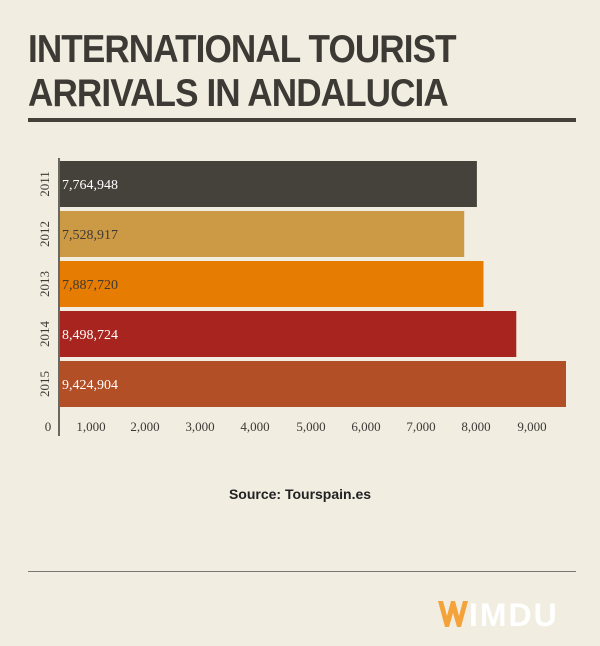  What do you see at coordinates (302, 571) in the screenshot?
I see `footer-divider` at bounding box center [302, 571].